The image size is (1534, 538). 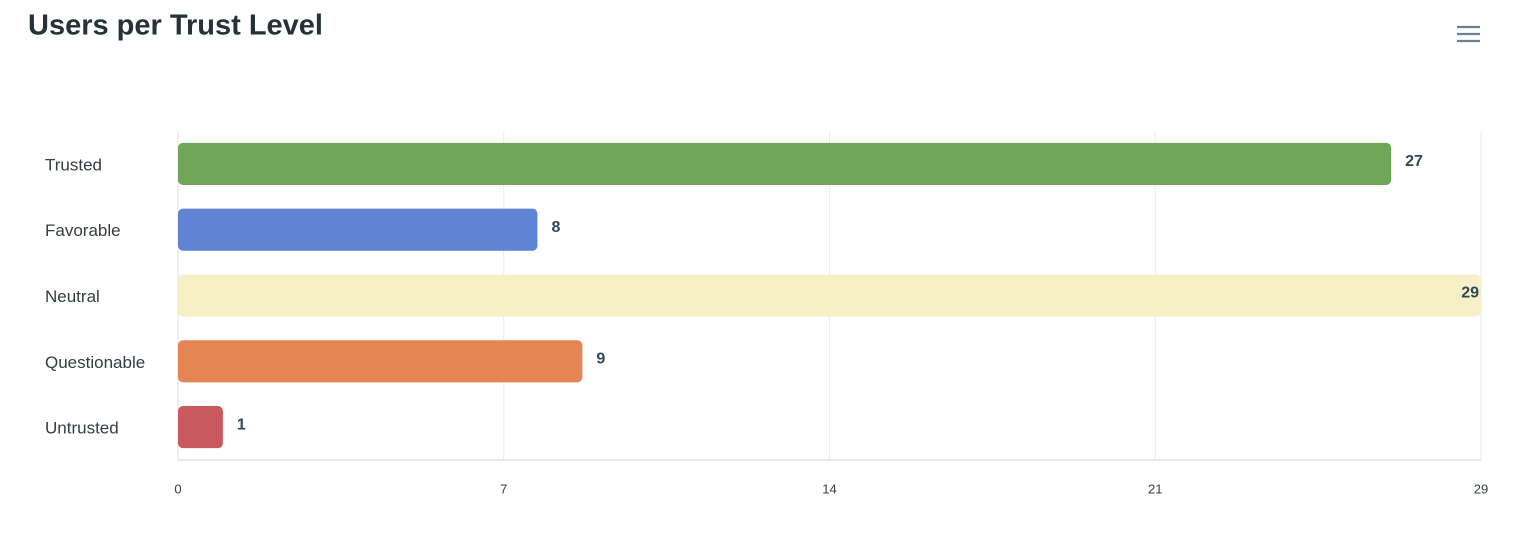 What do you see at coordinates (177, 488) in the screenshot?
I see `x-tick-label: 0` at bounding box center [177, 488].